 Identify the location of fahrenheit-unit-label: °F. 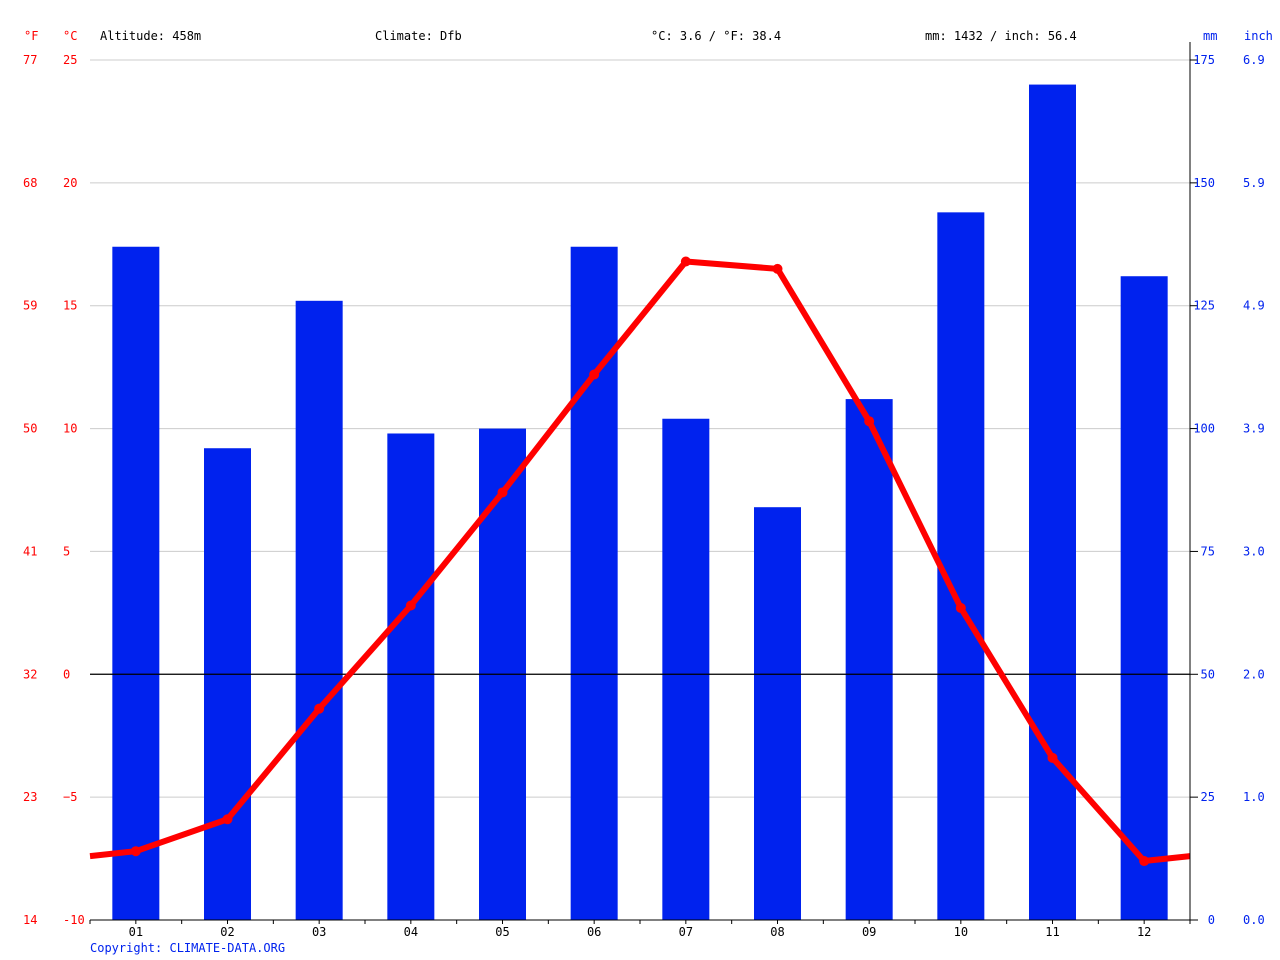
(31, 36).